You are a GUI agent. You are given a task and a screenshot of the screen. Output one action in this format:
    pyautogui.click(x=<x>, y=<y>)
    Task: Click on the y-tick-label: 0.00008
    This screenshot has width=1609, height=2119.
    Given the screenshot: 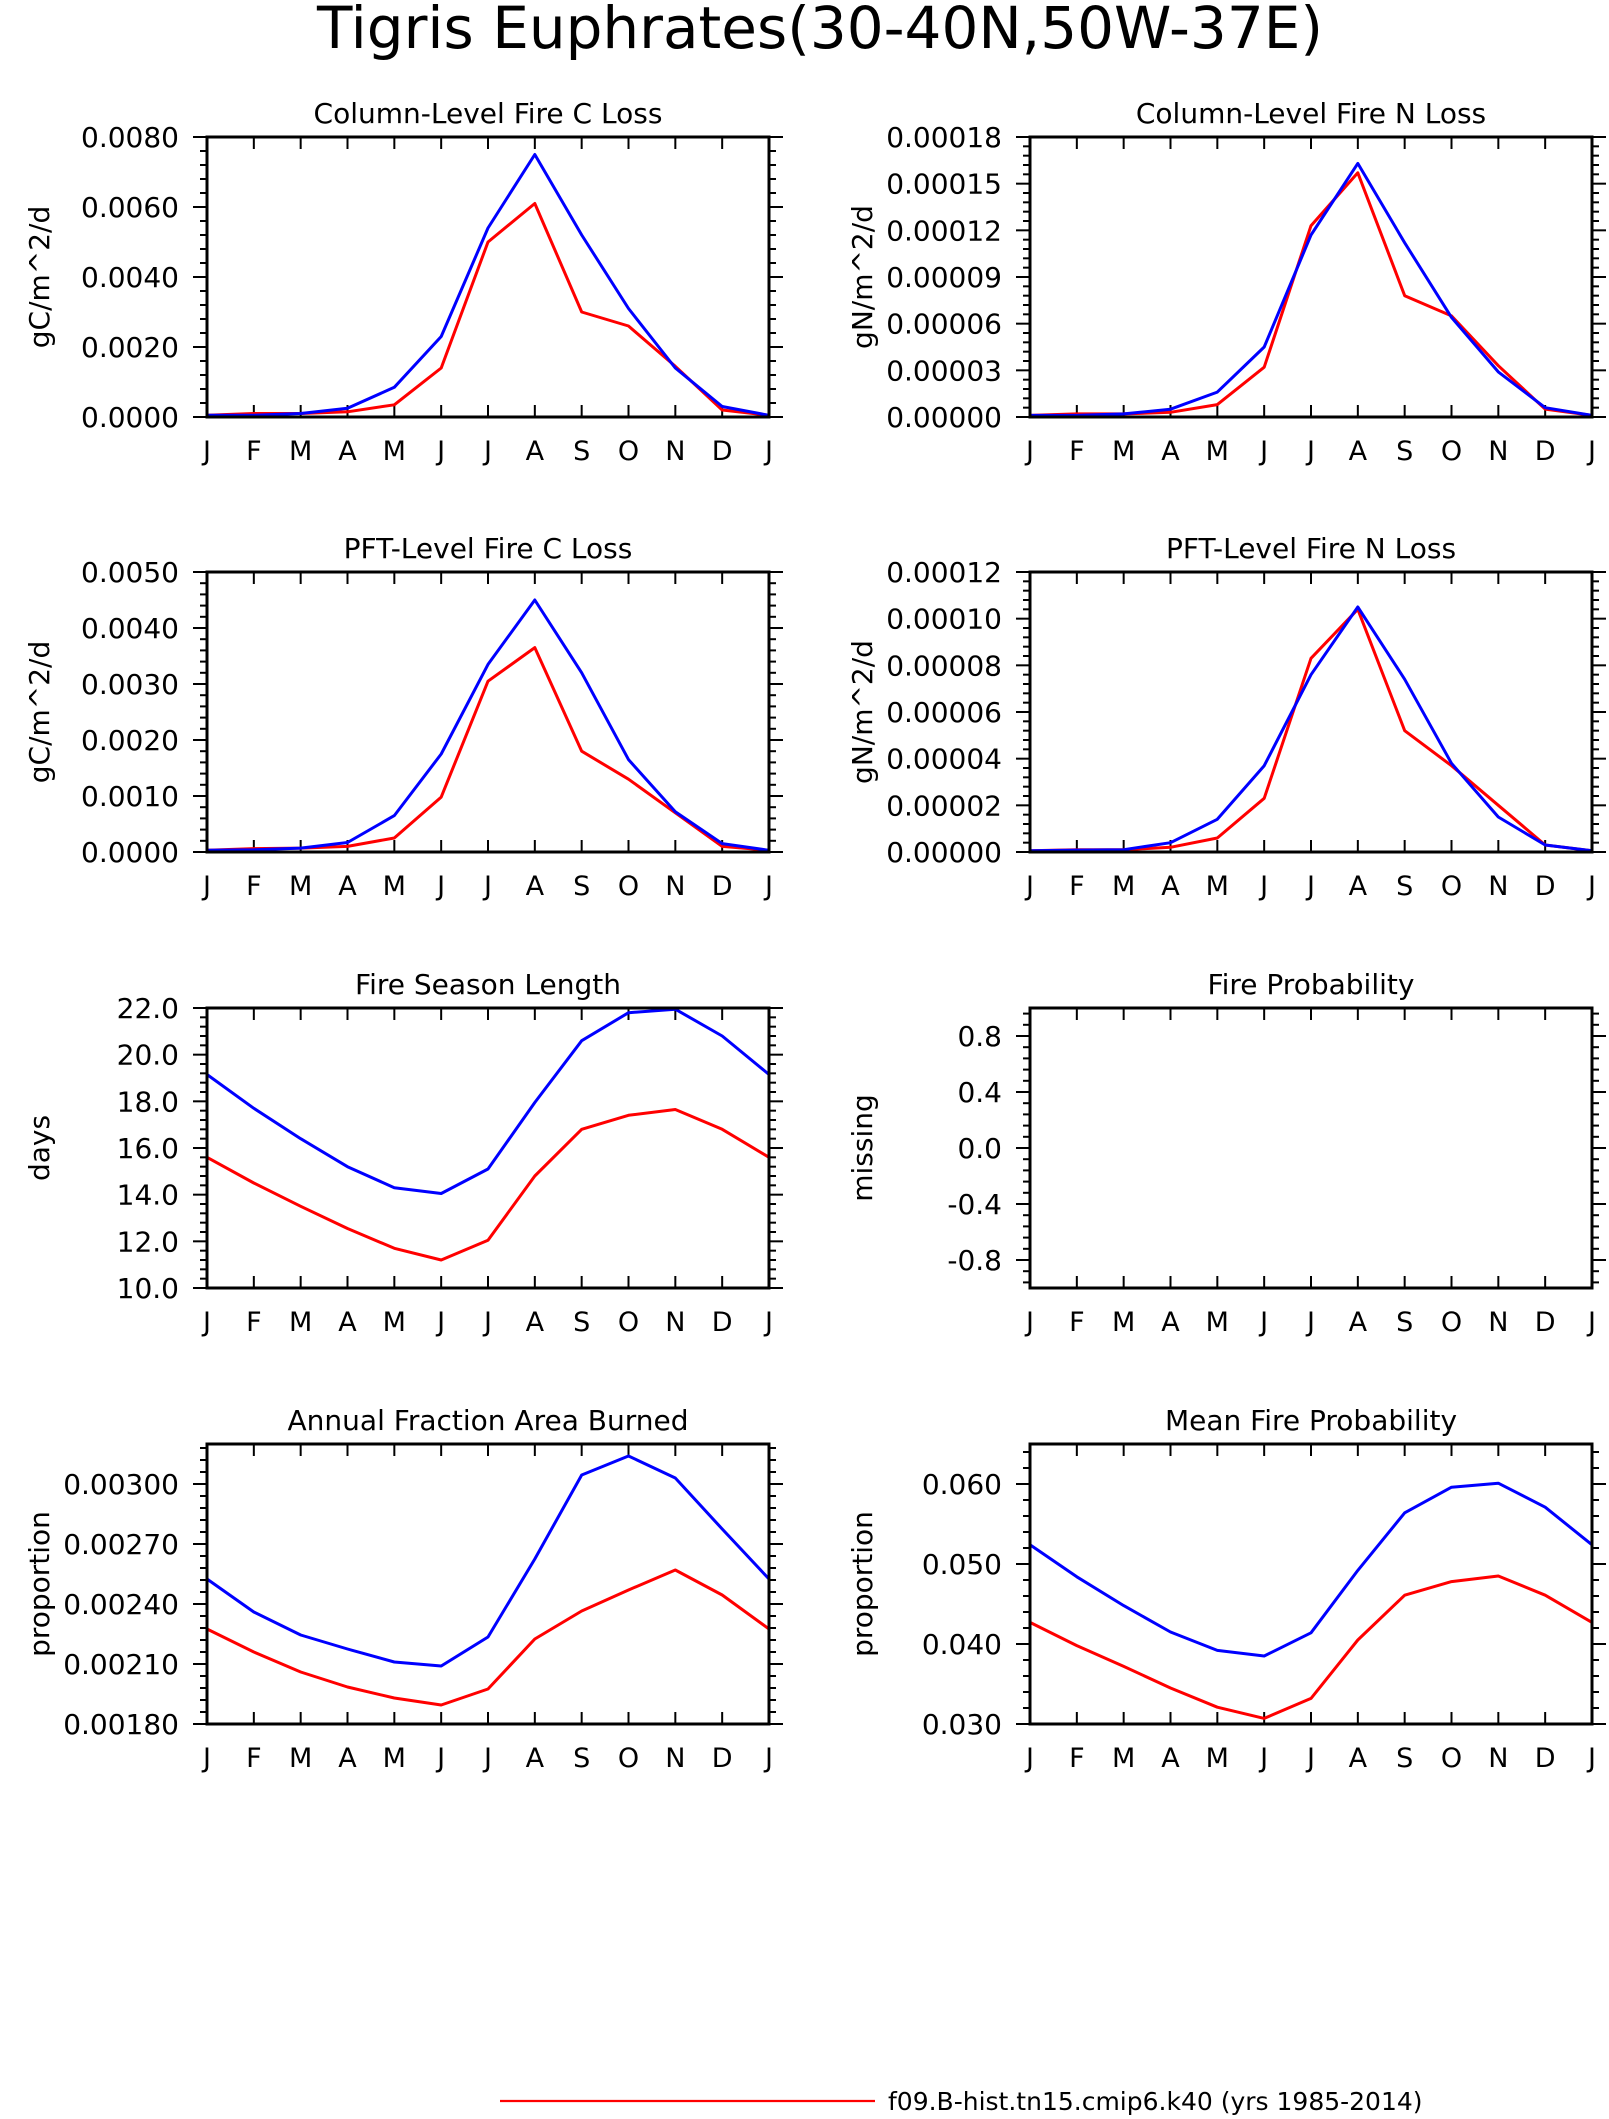 What is the action you would take?
    pyautogui.click(x=944, y=665)
    